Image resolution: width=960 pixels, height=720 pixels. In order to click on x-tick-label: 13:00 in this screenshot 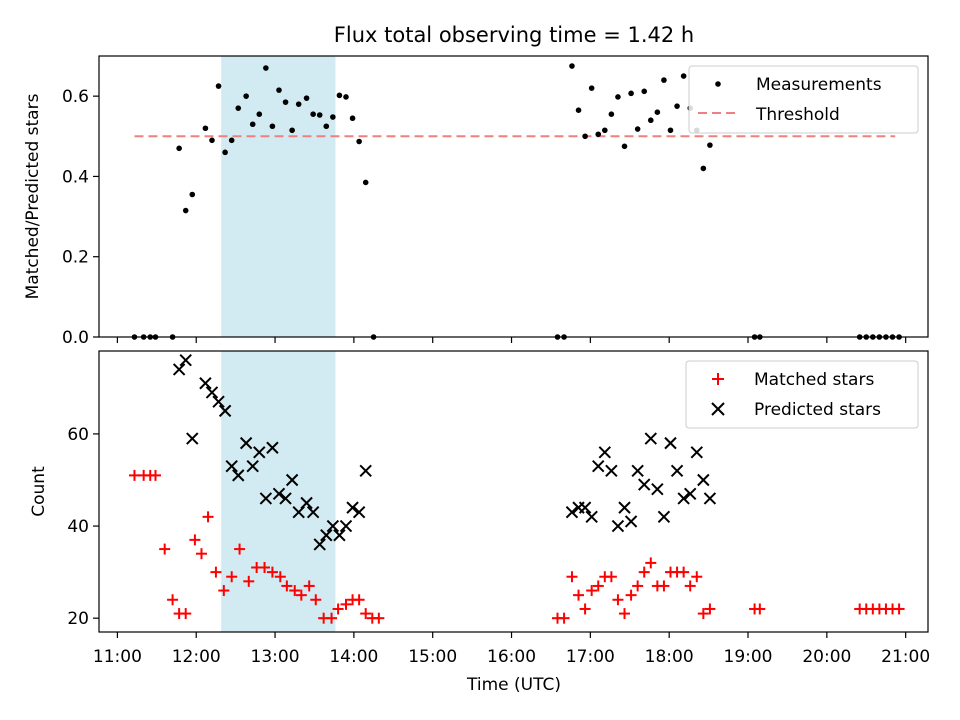, I will do `click(275, 657)`.